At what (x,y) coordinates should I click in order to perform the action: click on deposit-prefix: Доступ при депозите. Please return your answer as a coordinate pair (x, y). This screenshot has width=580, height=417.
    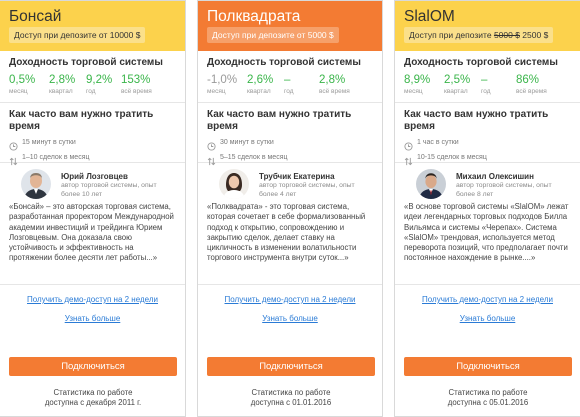
    Looking at the image, I should click on (451, 35).